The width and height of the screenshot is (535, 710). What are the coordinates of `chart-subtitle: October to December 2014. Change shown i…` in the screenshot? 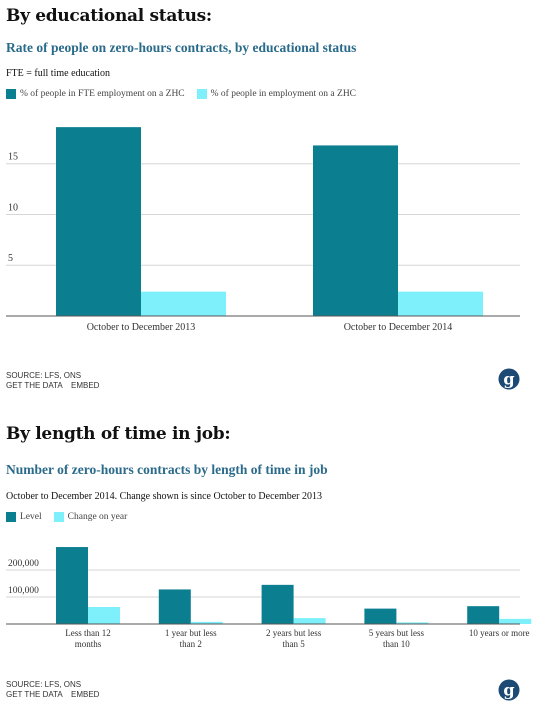 It's located at (164, 496).